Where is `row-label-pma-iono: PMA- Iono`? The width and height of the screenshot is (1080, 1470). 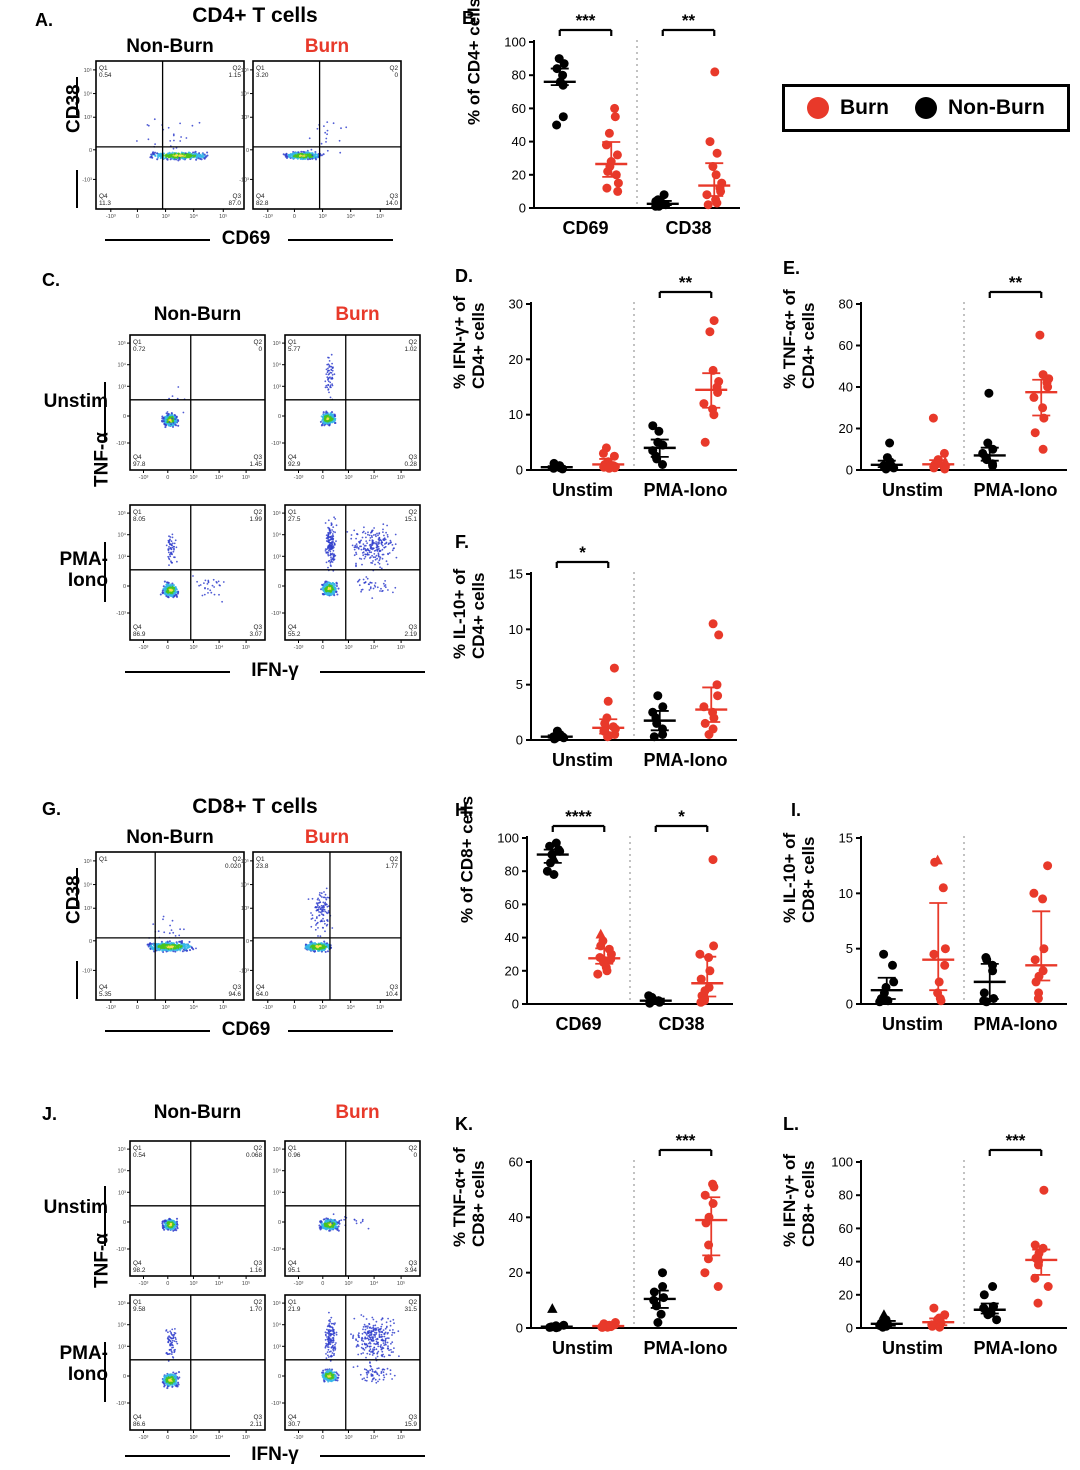 row-label-pma-iono: PMA- Iono is located at coordinates (83, 570).